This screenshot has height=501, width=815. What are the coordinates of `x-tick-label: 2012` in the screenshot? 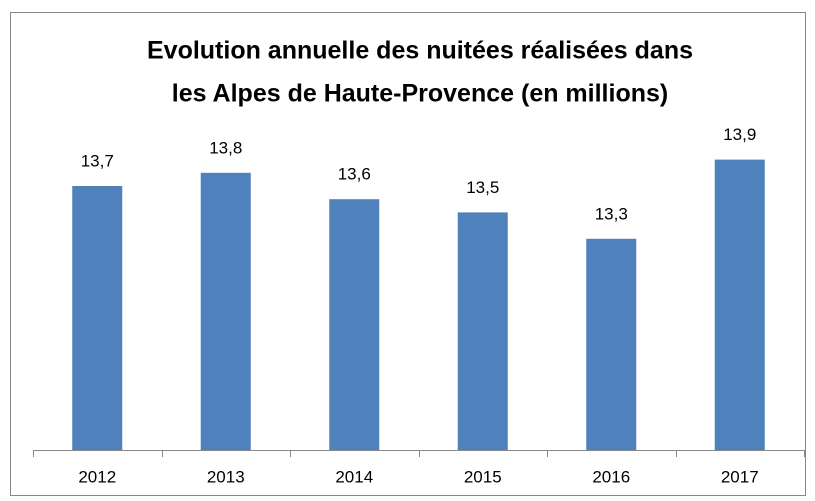 It's located at (97, 476).